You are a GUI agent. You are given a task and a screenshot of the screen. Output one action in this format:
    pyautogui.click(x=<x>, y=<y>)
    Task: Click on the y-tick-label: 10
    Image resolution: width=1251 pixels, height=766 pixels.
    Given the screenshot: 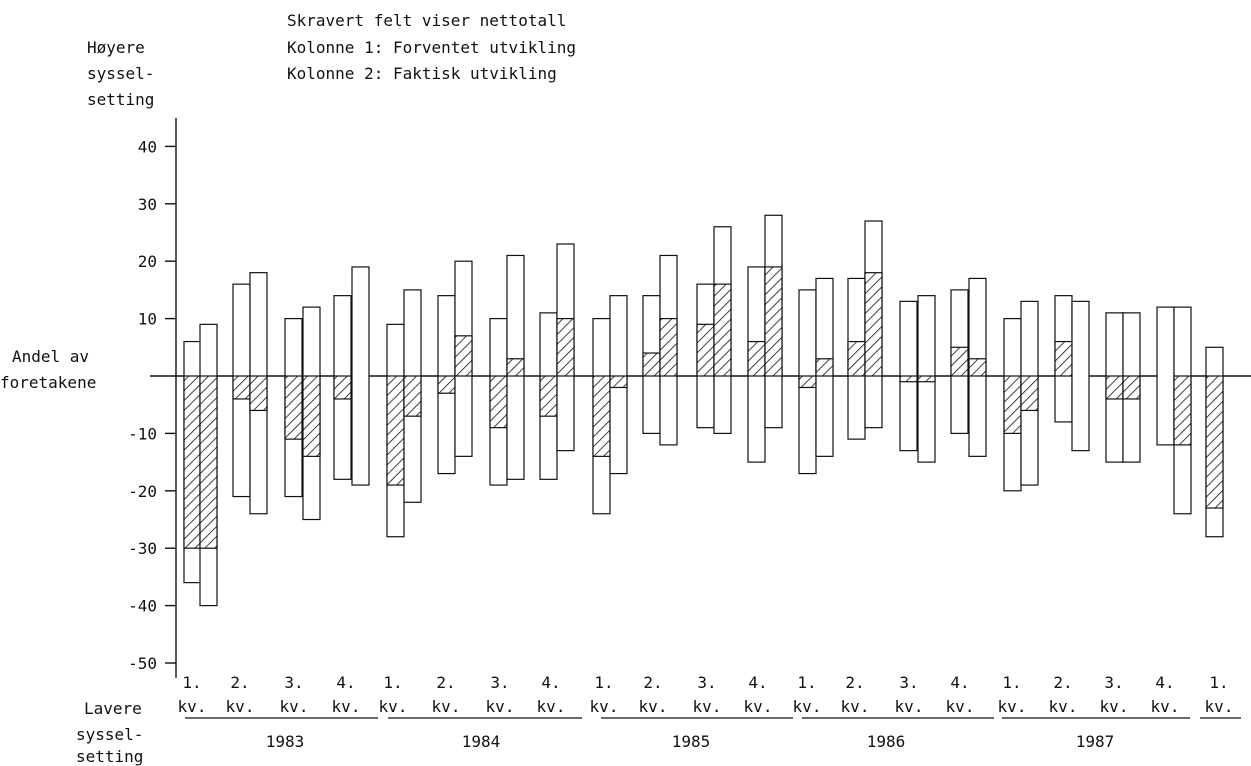 What is the action you would take?
    pyautogui.click(x=147, y=319)
    